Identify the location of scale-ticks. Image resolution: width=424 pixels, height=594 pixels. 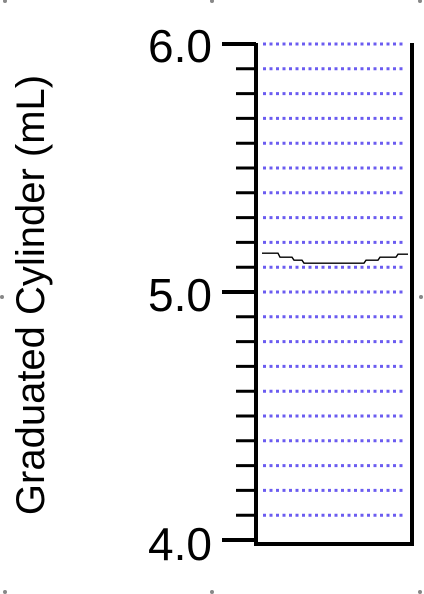
(239, 292).